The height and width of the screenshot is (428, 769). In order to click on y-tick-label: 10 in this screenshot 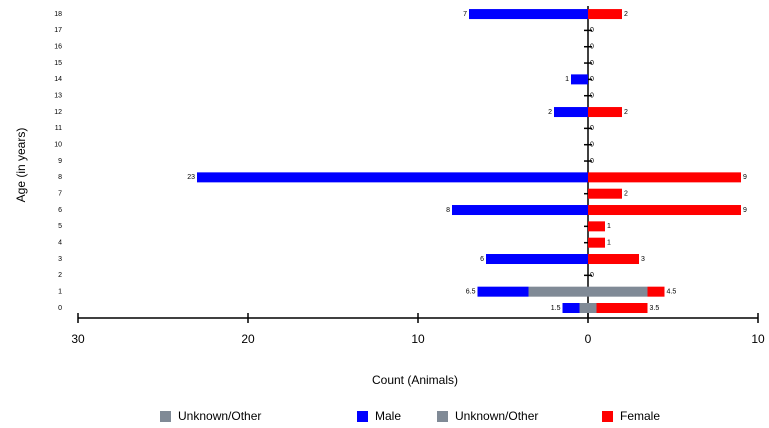, I will do `click(58, 145)`.